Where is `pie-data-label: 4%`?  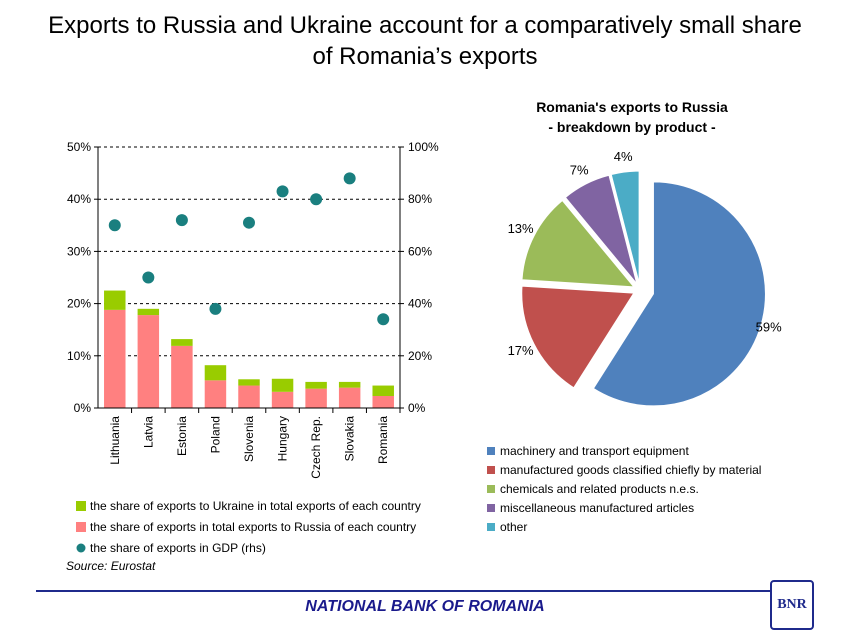
pie-data-label: 4% is located at coordinates (623, 156).